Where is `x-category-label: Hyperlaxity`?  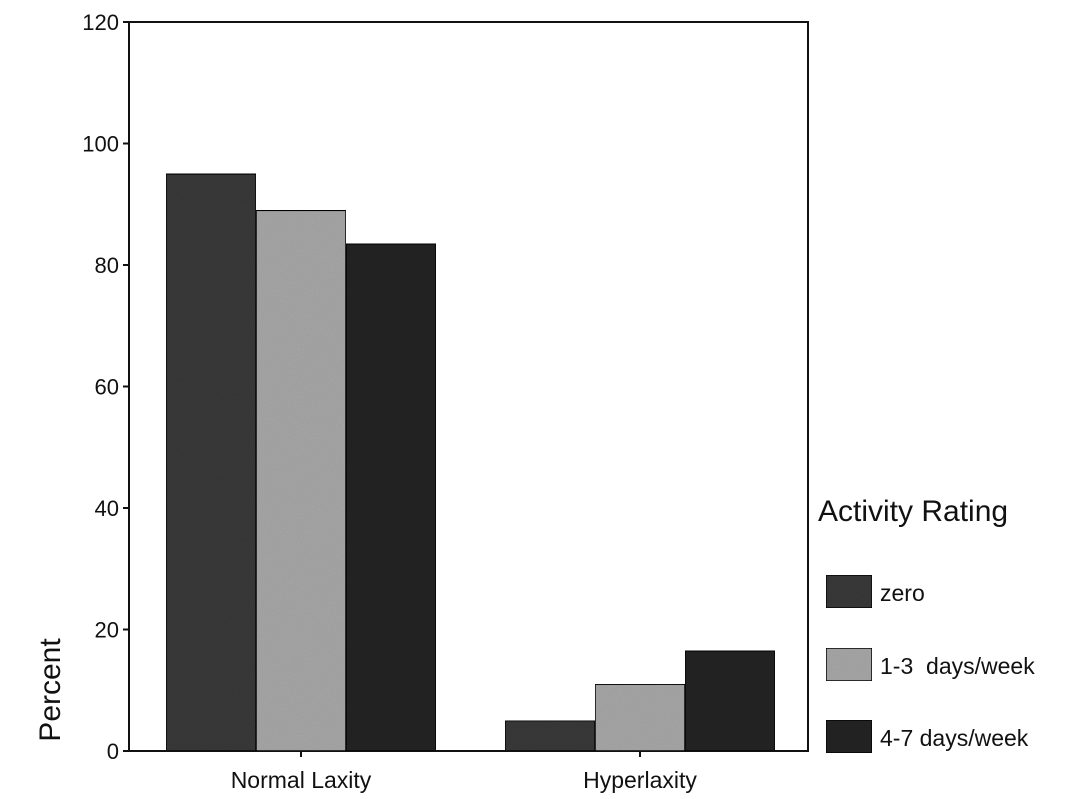 x-category-label: Hyperlaxity is located at coordinates (640, 780).